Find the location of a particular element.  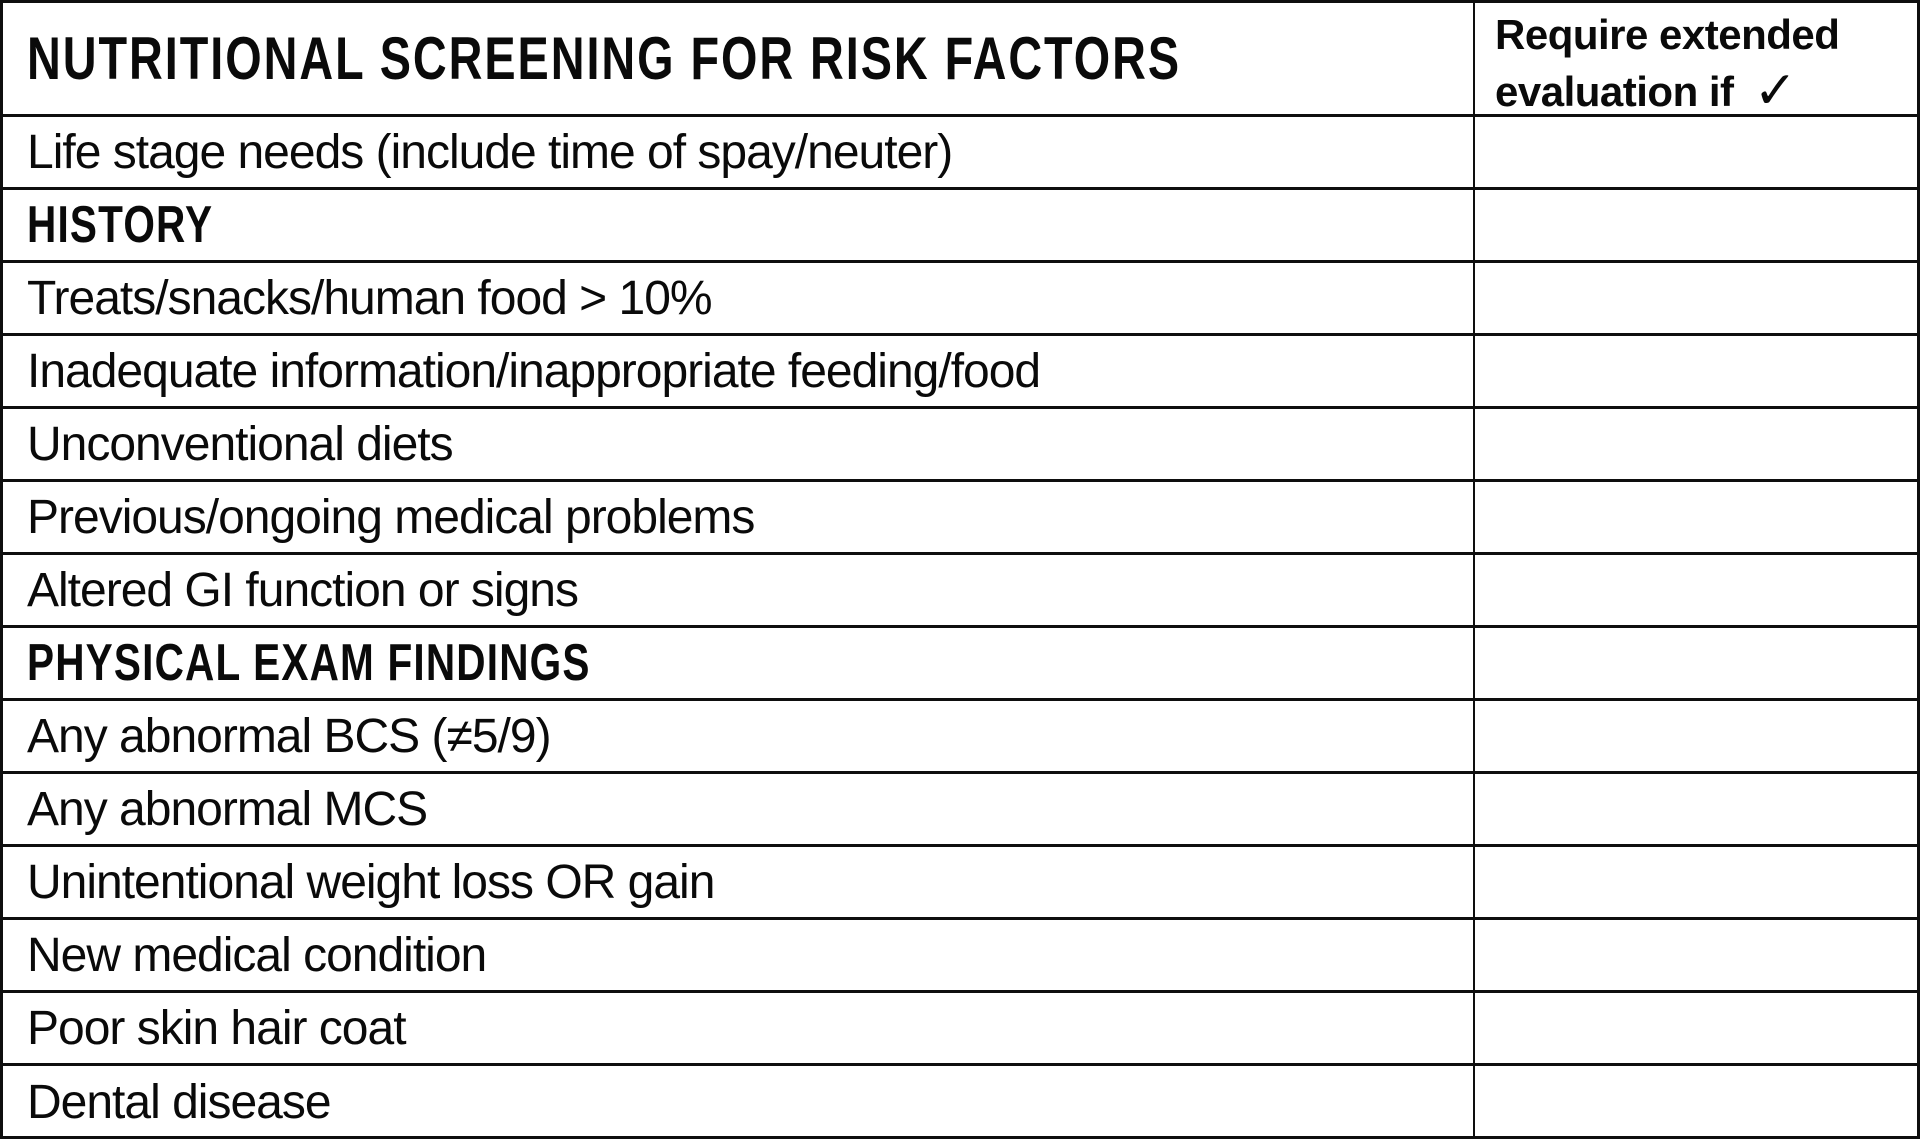

row-label: Poor skin hair coat is located at coordinates (217, 1028).